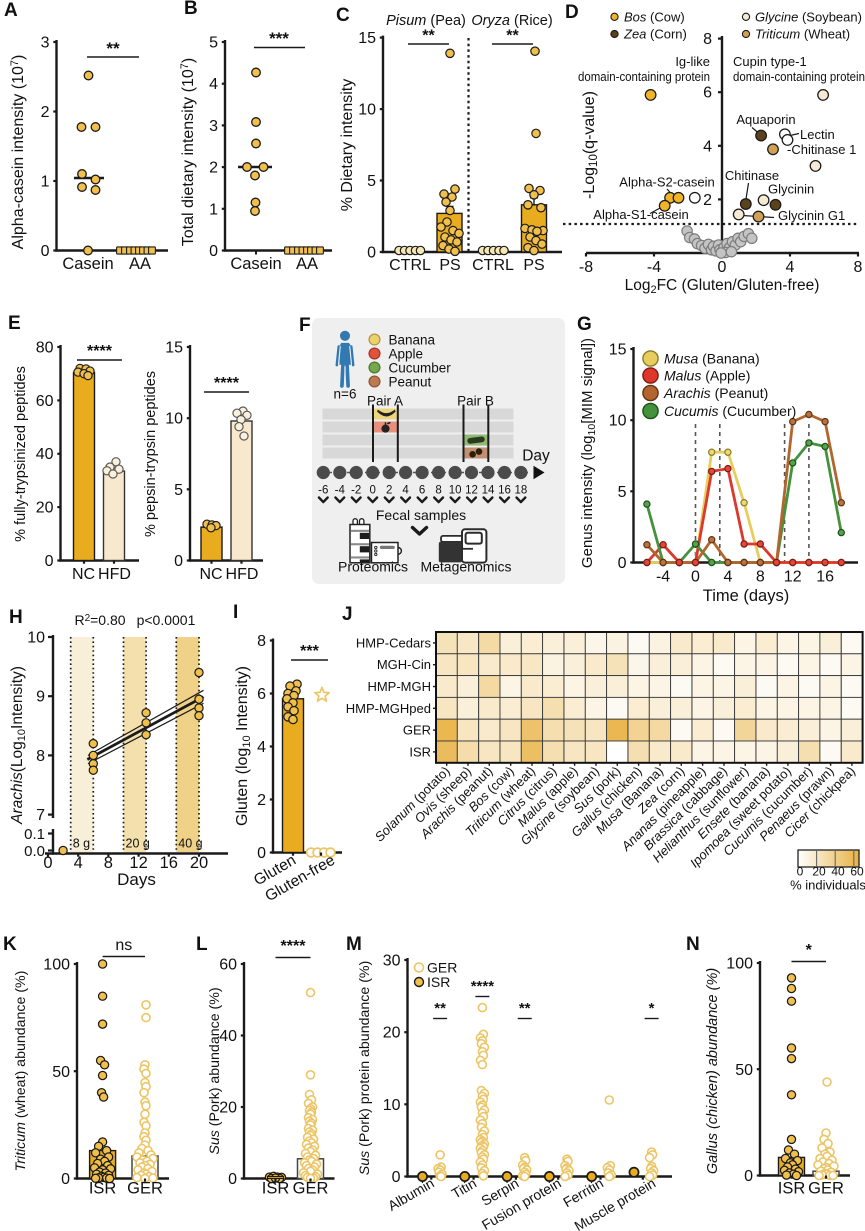  Describe the element at coordinates (83, 574) in the screenshot. I see `svg-text: NC` at that location.